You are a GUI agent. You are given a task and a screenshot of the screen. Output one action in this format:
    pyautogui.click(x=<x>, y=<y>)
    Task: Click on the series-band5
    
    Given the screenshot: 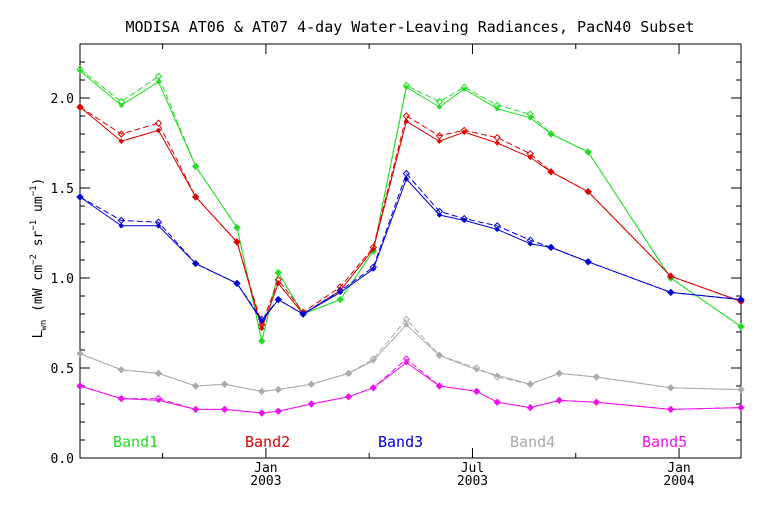 What is the action you would take?
    pyautogui.click(x=410, y=386)
    